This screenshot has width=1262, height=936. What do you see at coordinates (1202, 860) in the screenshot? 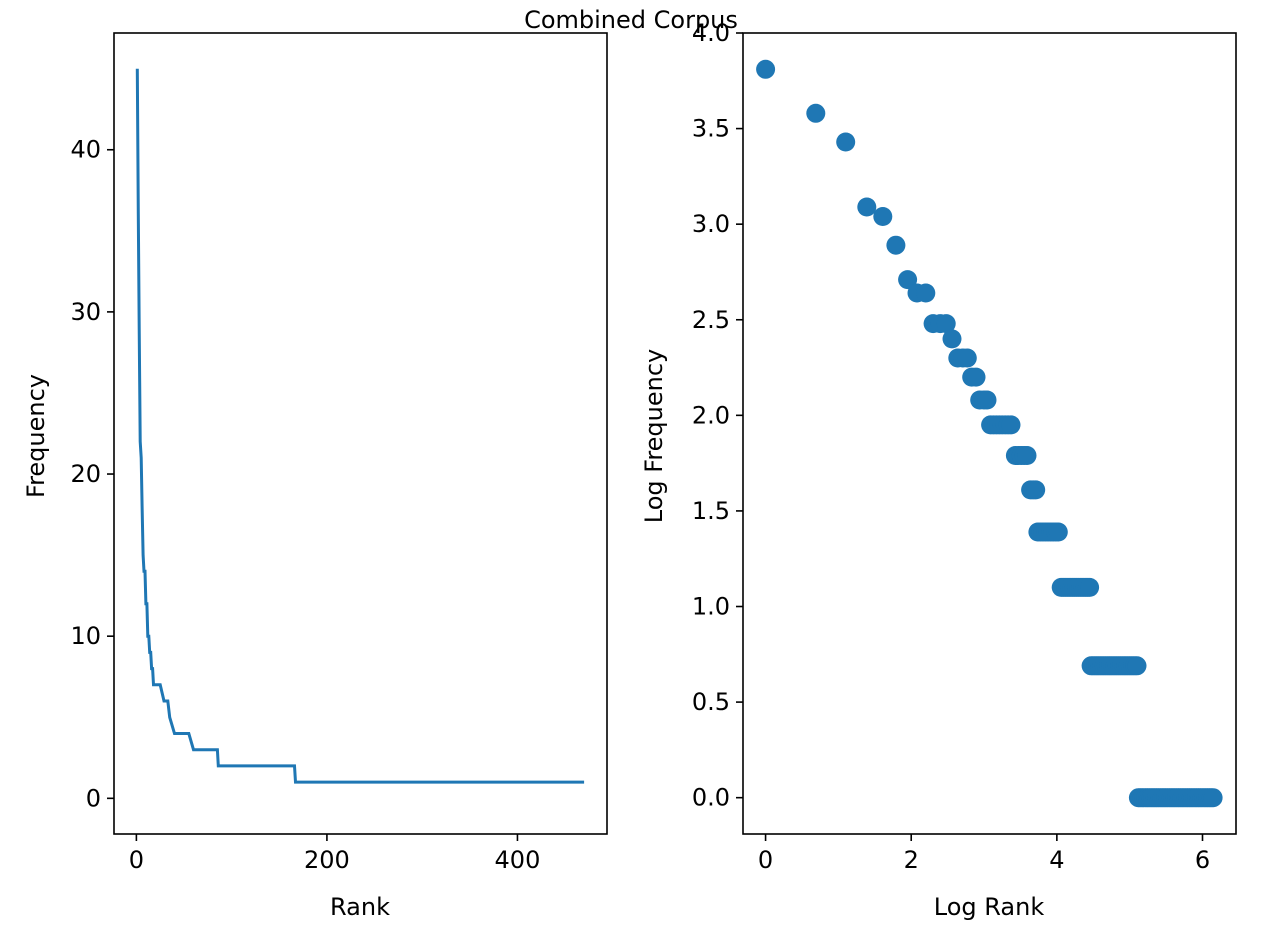
I see `x-tick-label: 6` at bounding box center [1202, 860].